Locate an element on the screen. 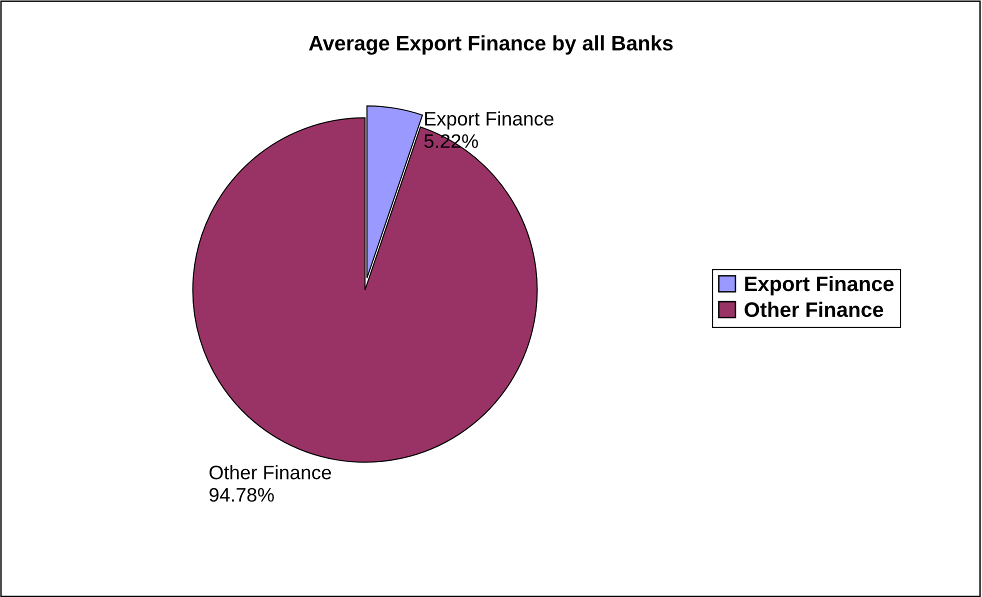 This screenshot has width=982, height=597. data-label: 5.22% is located at coordinates (451, 141).